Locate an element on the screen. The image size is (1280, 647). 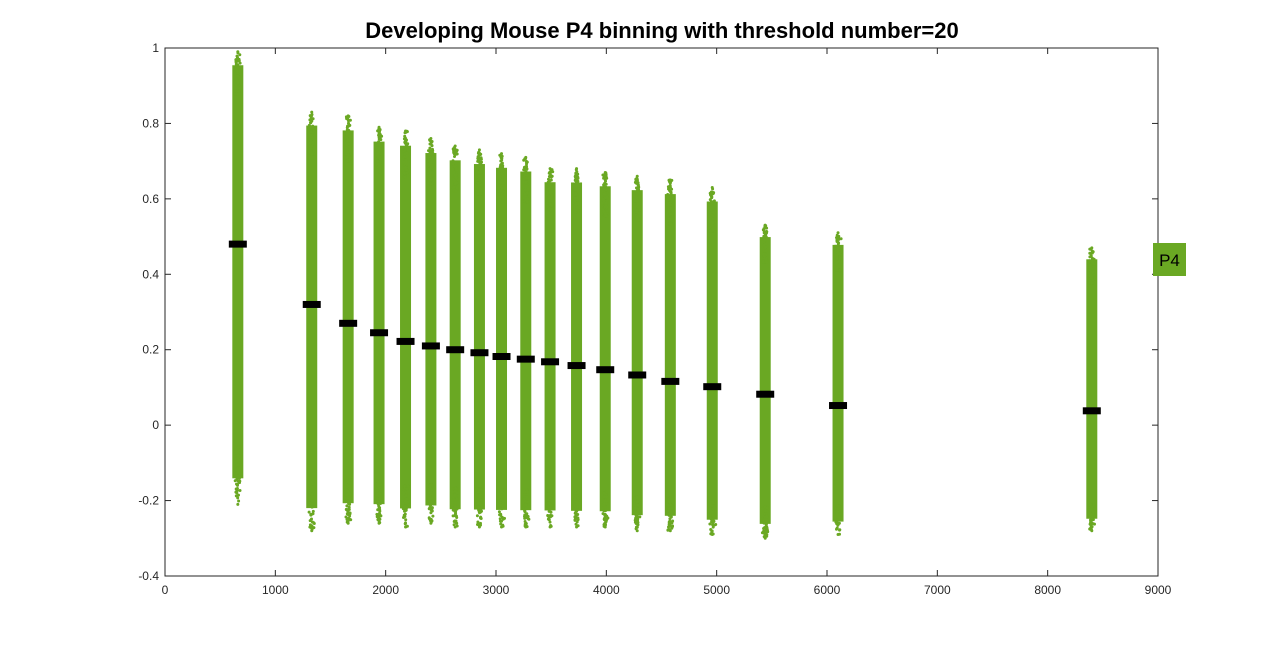
x-tick-label: 1000 is located at coordinates (275, 590).